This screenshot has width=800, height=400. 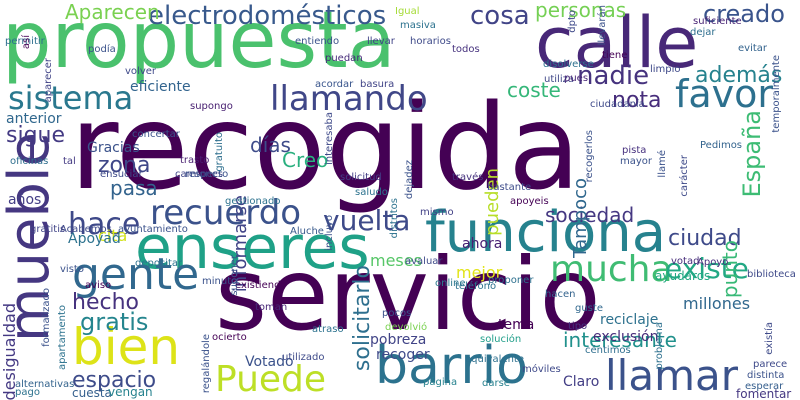 I want to click on word-llamé: llamé, so click(x=662, y=164).